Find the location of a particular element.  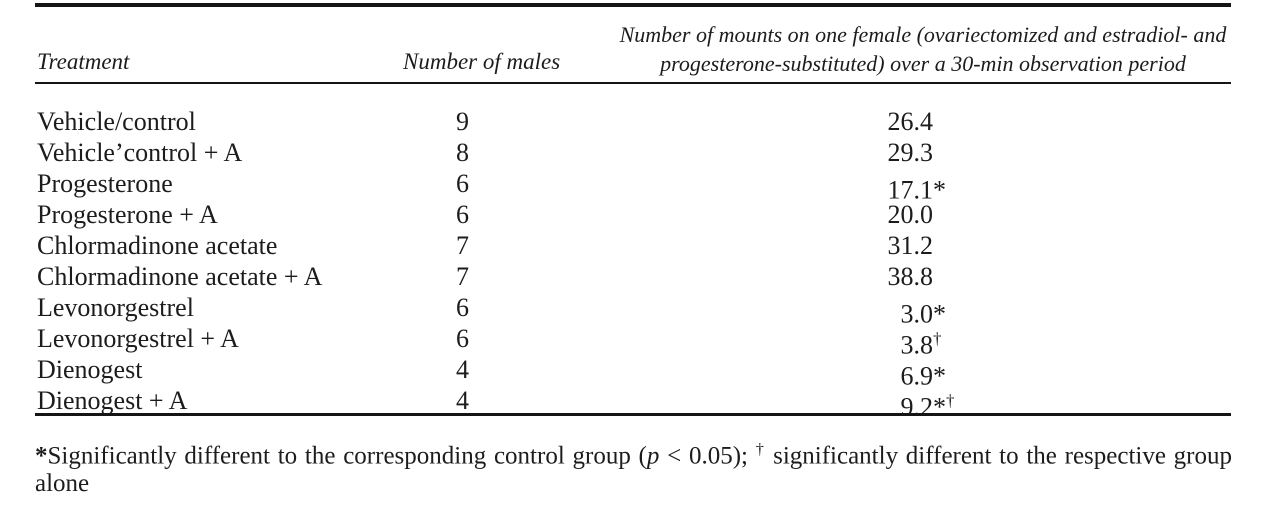

cell-number-of-mounts: 38.8 is located at coordinates (839, 276).